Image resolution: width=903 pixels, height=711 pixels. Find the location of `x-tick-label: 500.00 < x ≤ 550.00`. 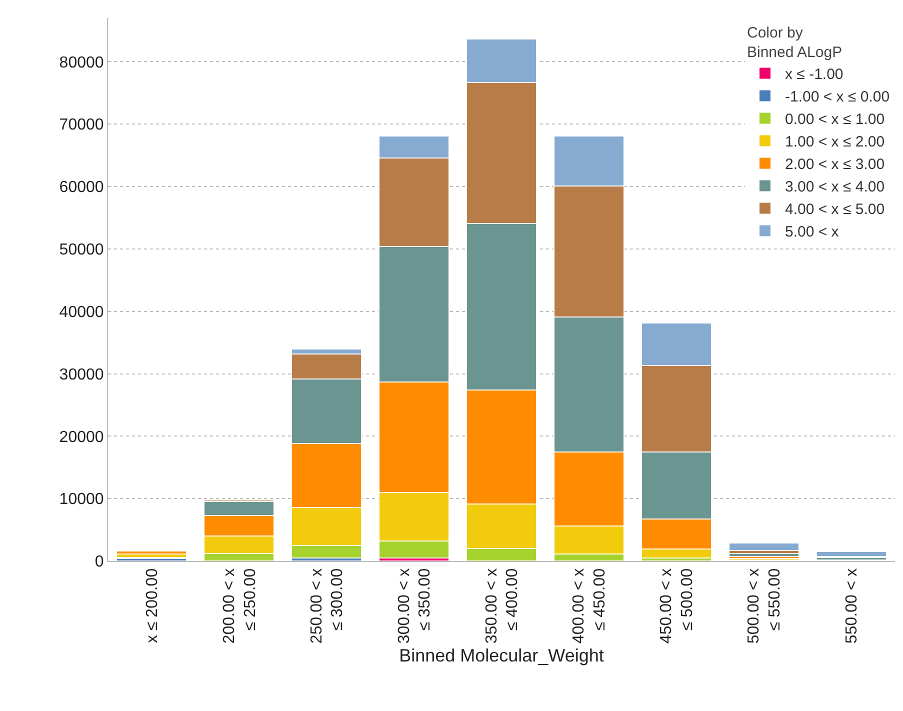

x-tick-label: 500.00 < x ≤ 550.00 is located at coordinates (765, 606).